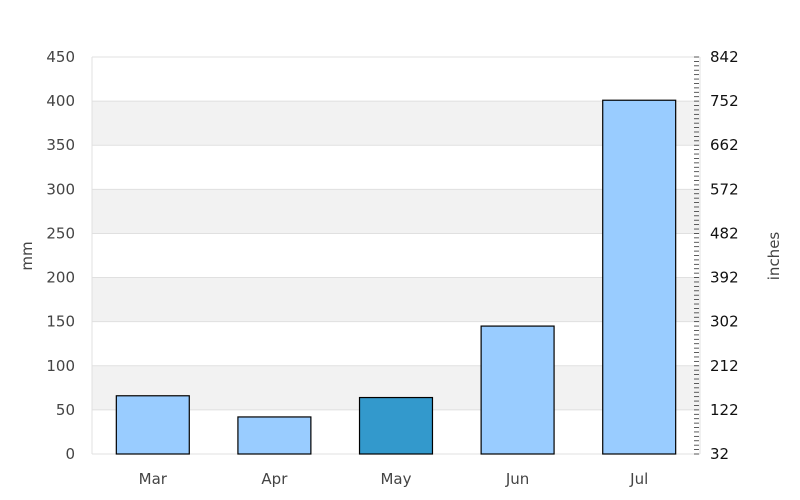 This screenshot has width=800, height=500. I want to click on left-tick-label: 350, so click(60, 145).